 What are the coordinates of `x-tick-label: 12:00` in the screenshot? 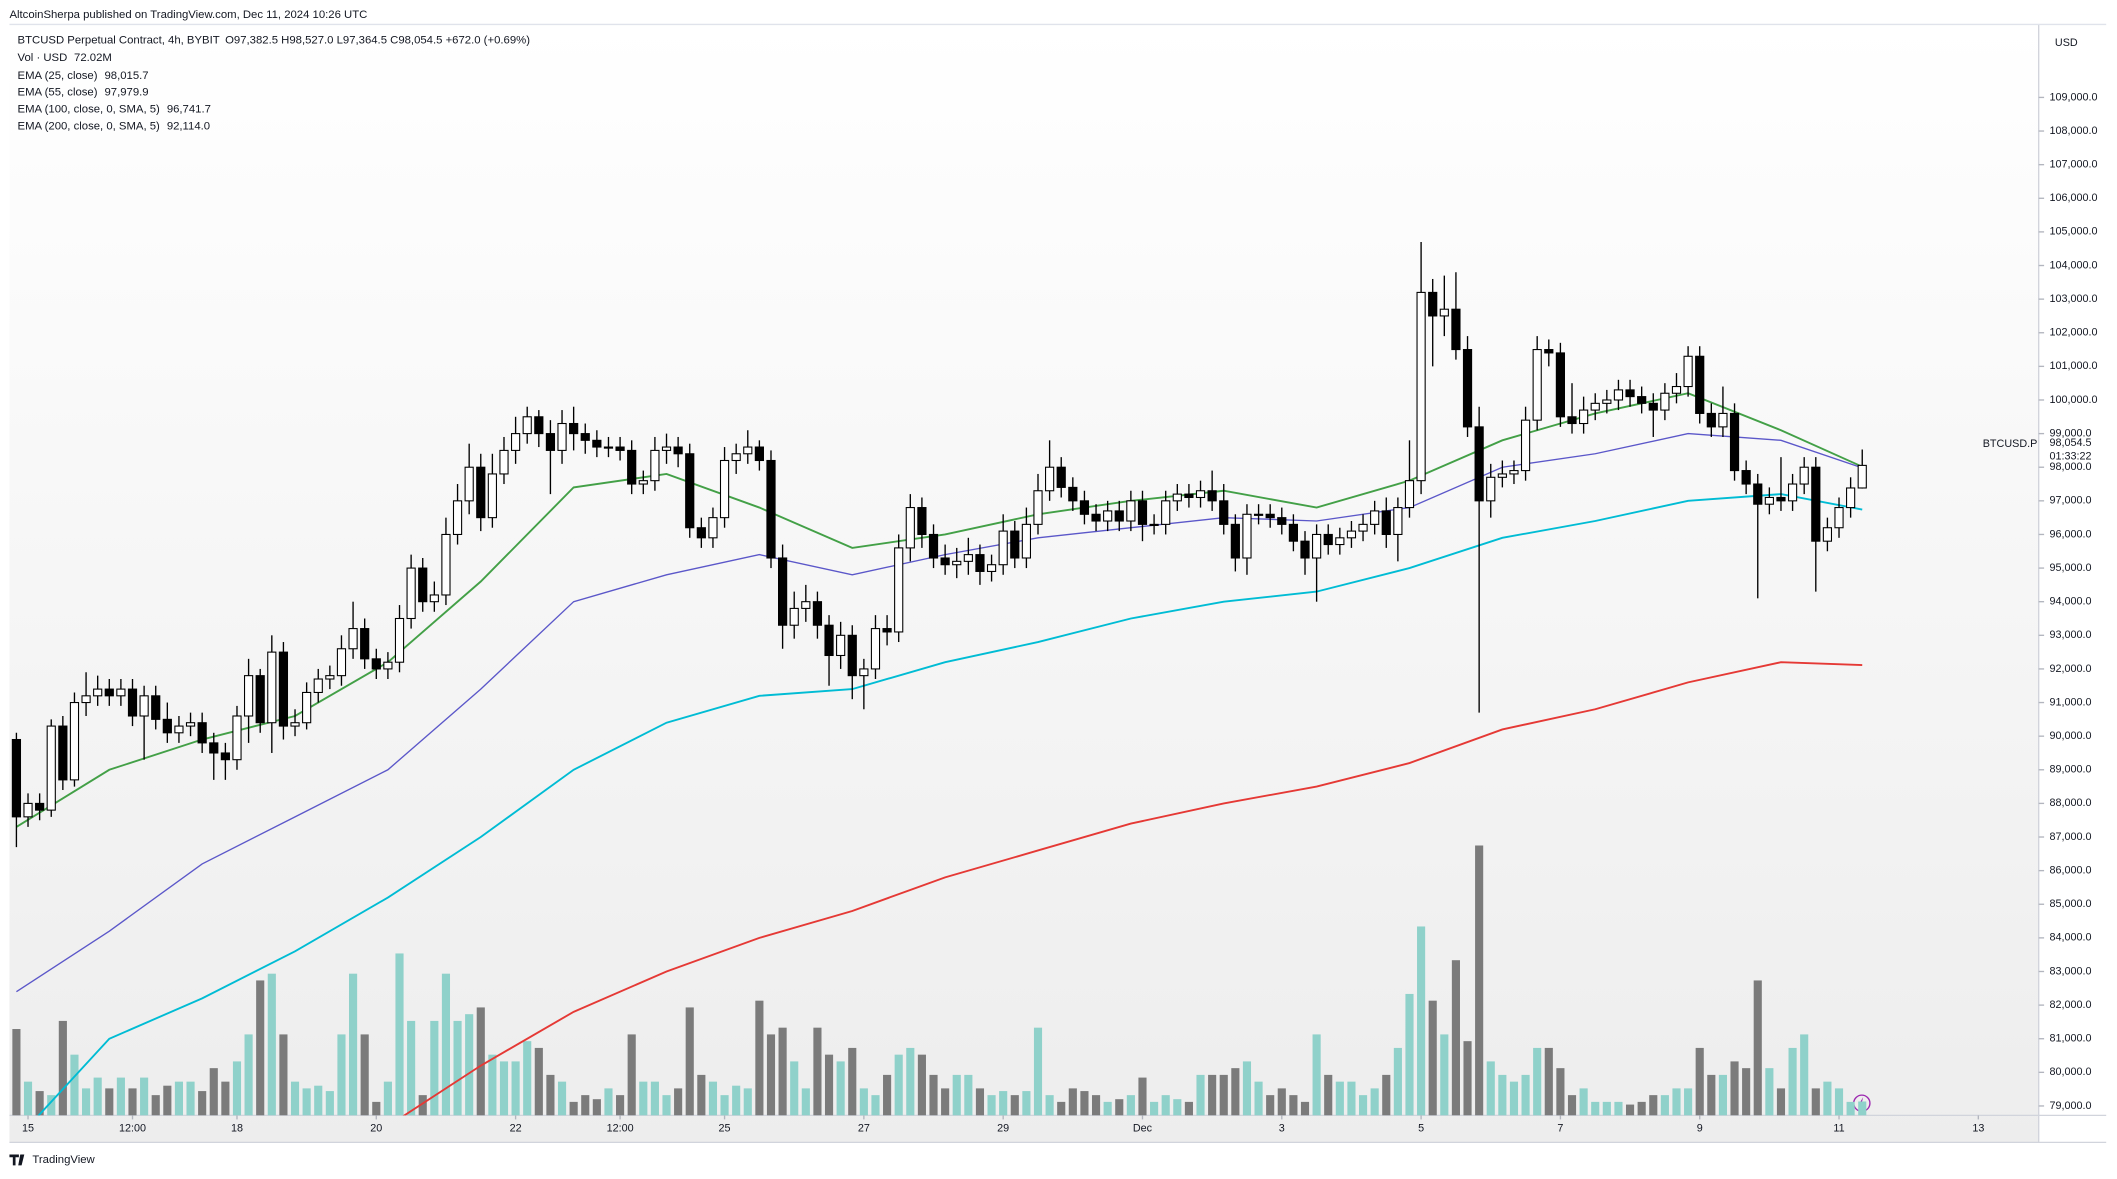 It's located at (620, 1129).